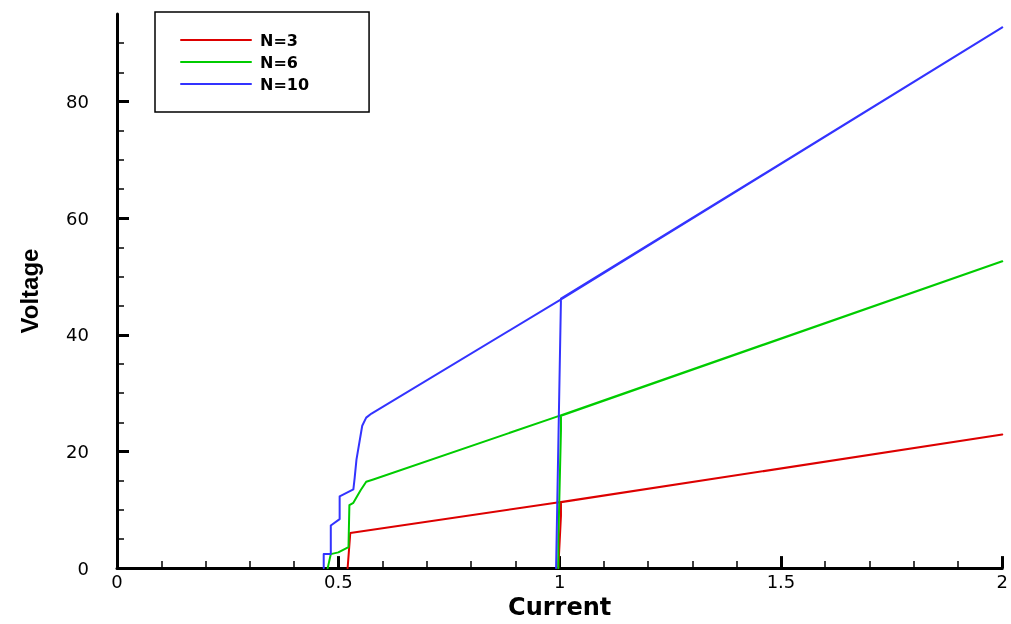  What do you see at coordinates (675, 501) in the screenshot?
I see `line-series` at bounding box center [675, 501].